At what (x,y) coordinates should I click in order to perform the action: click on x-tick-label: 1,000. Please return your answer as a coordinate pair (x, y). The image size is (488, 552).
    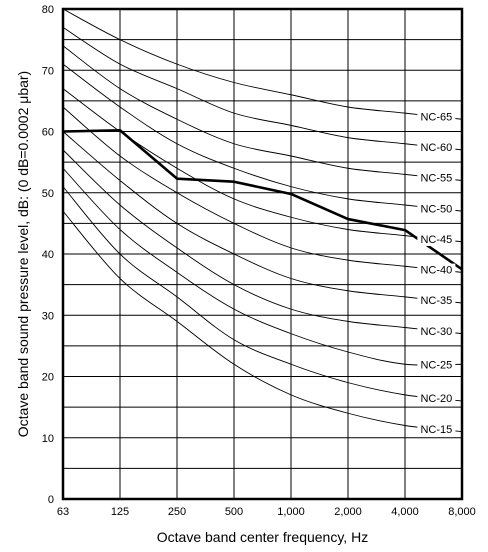
    Looking at the image, I should click on (291, 512).